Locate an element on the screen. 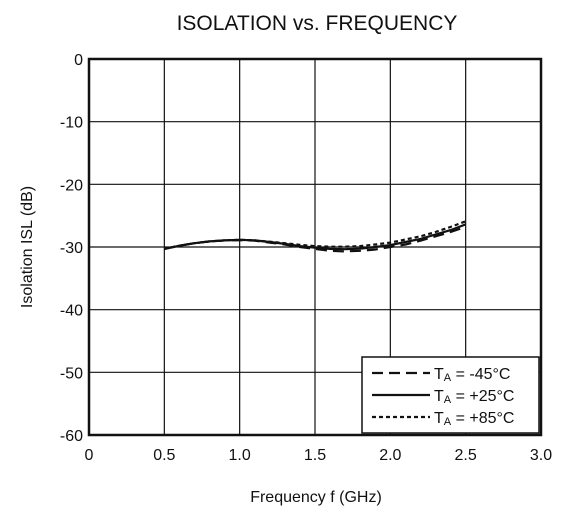  x-tick-label: 0.5 is located at coordinates (164, 455).